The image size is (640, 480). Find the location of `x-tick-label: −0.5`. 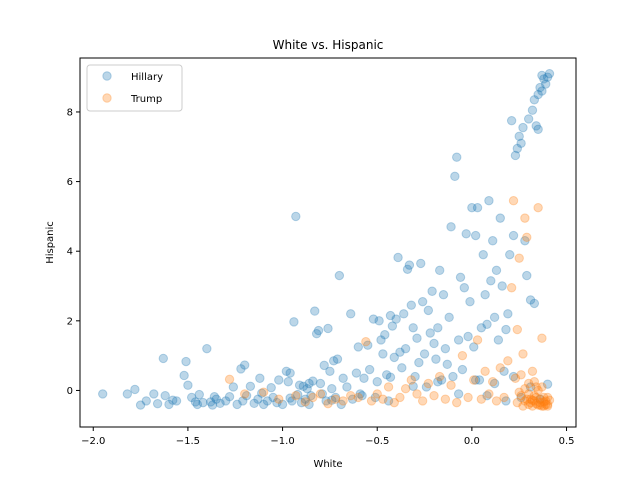

x-tick-label: −0.5 is located at coordinates (377, 441).